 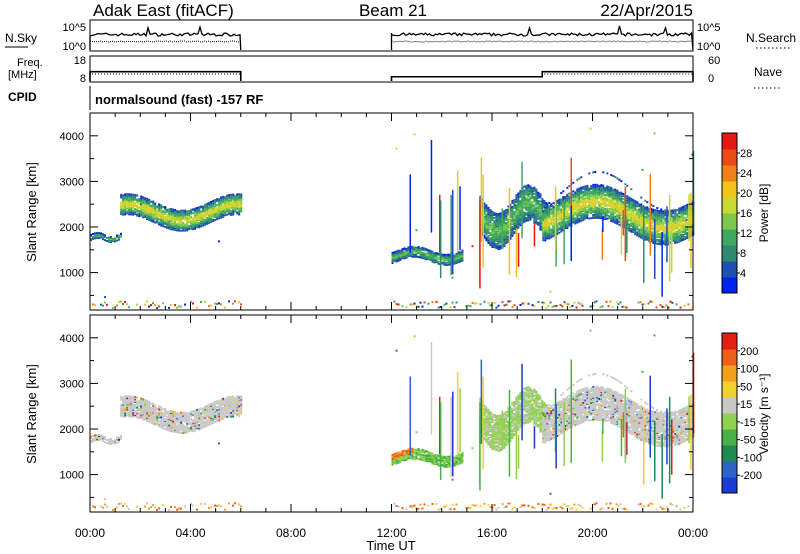 I want to click on freq-tick-top: 18, so click(x=80, y=61).